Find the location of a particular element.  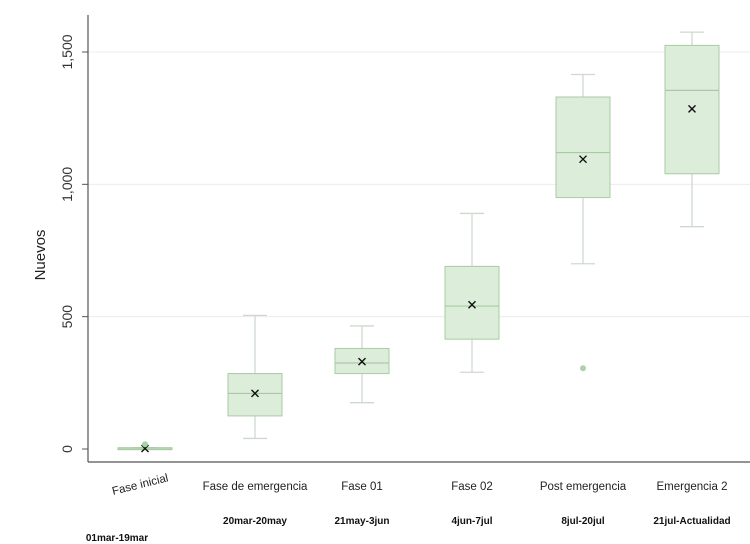

x-period-label-4: 4jun-7jul is located at coordinates (471, 521).